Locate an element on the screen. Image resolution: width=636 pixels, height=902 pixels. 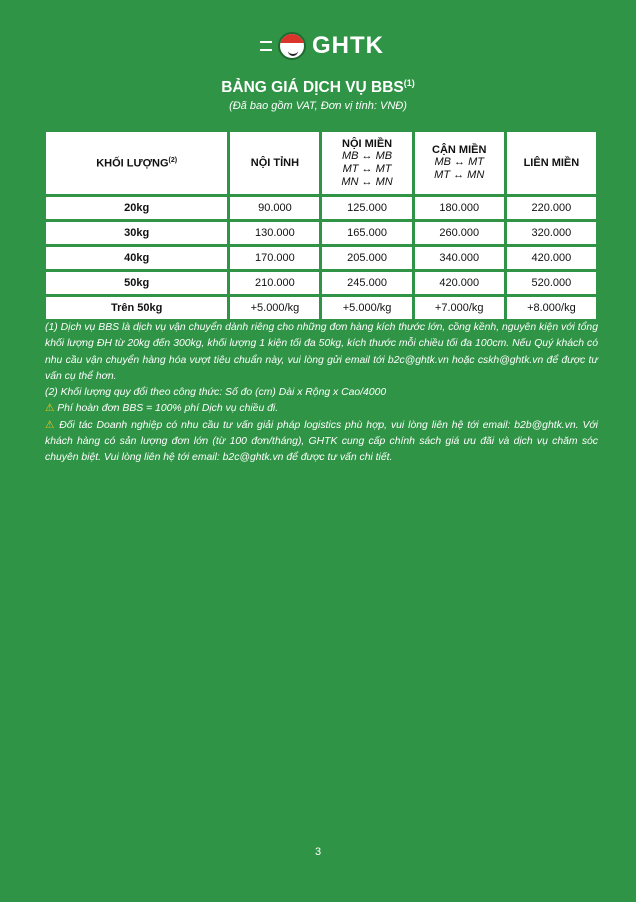
table-row: 40kg 170.000 205.000 340.000 420.000 is located at coordinates (321, 258).